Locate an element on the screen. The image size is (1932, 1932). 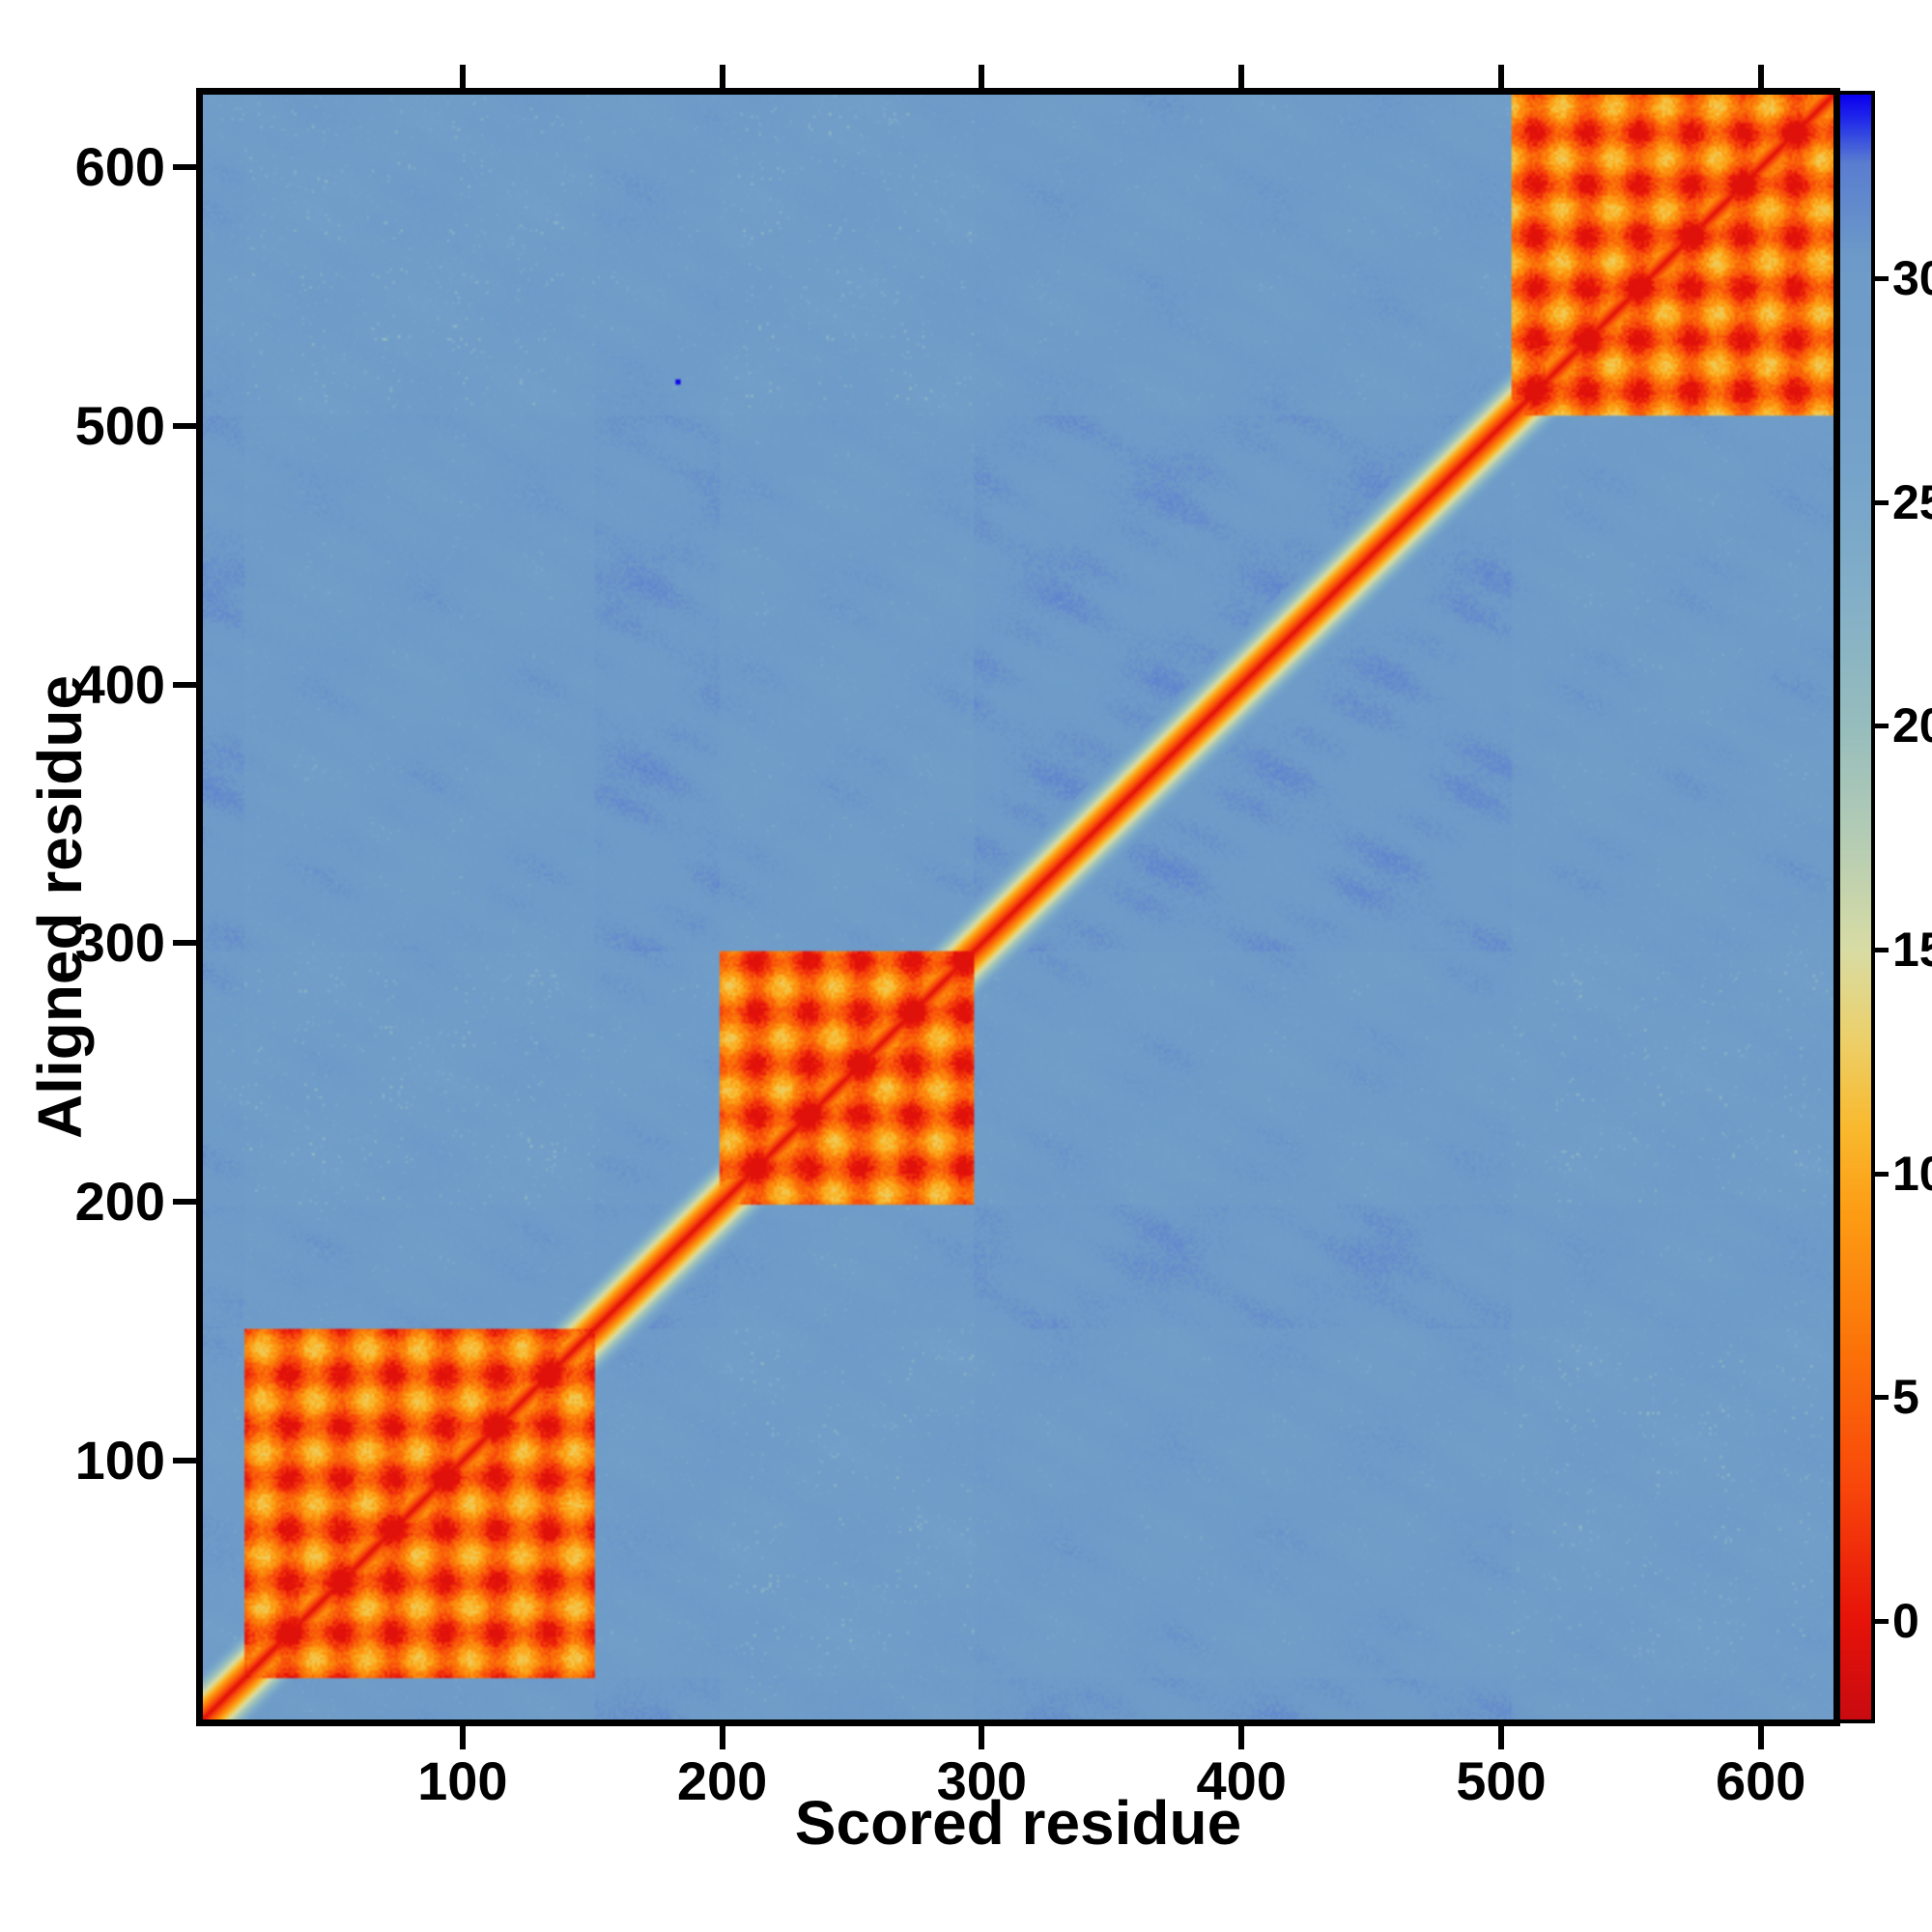
y-tick-label: 600 is located at coordinates (119, 166).